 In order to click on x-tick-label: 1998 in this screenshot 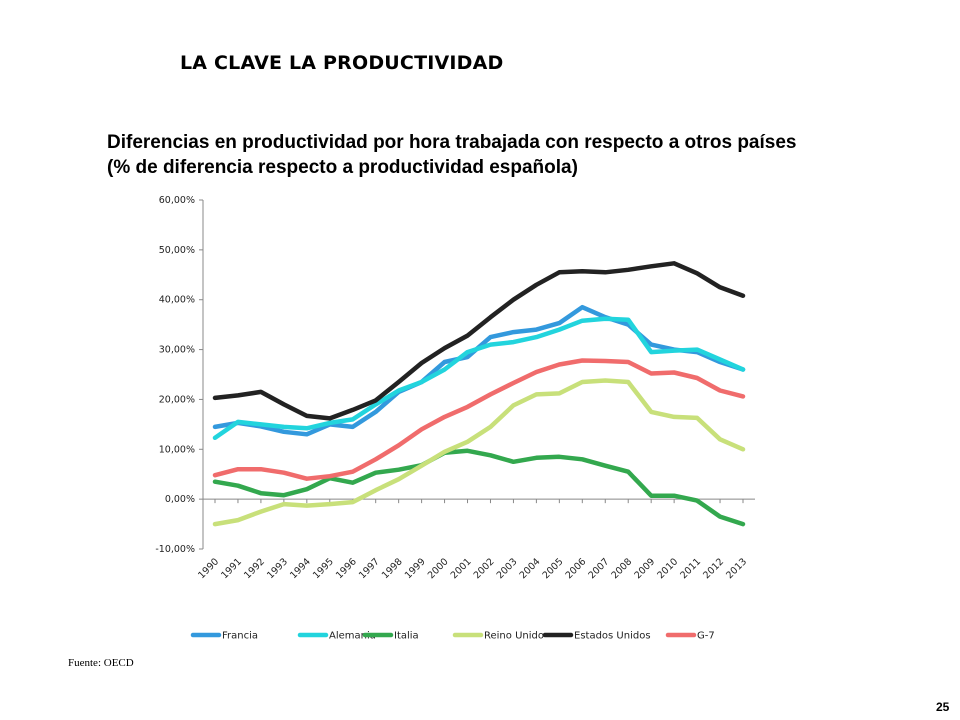, I will do `click(392, 568)`.